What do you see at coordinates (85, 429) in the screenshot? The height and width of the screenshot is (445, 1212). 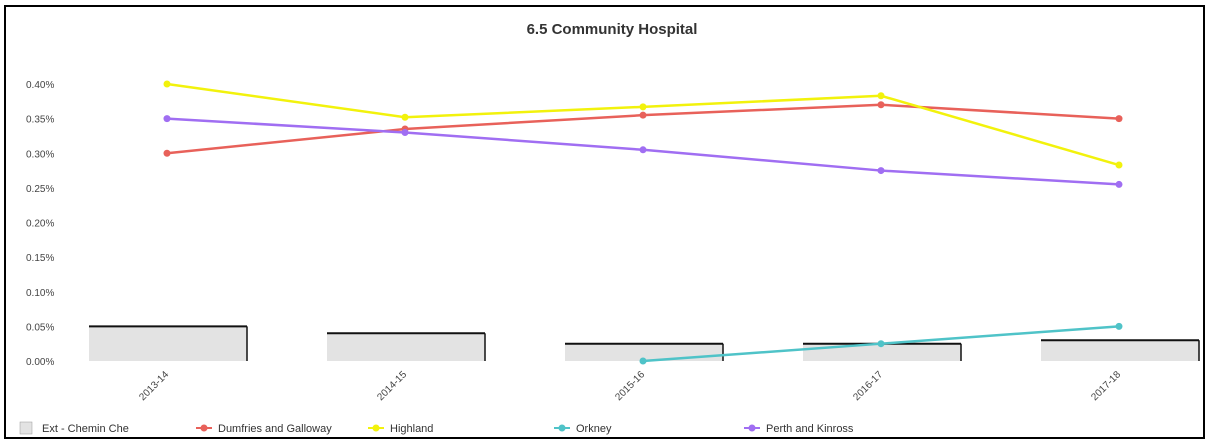 I see `legend-label: Ext - Chemin Che` at bounding box center [85, 429].